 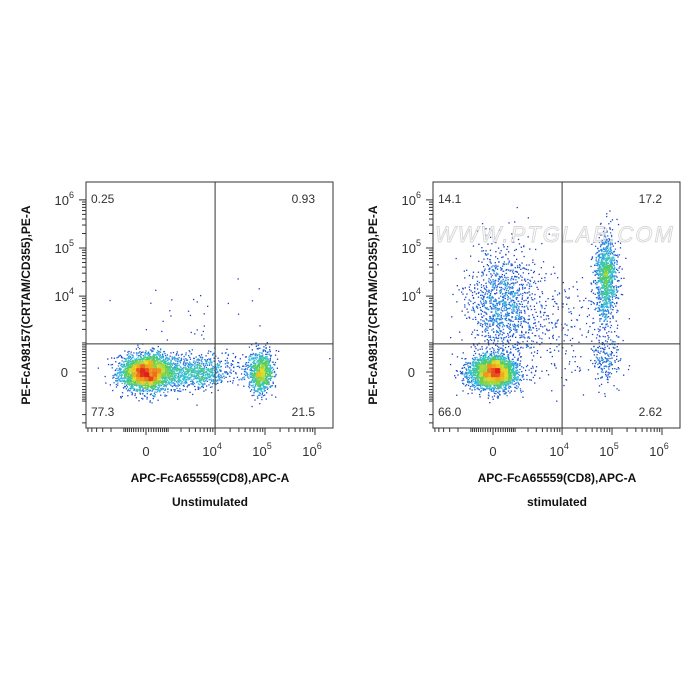 I want to click on x-tick-label: 105, so click(x=261, y=450).